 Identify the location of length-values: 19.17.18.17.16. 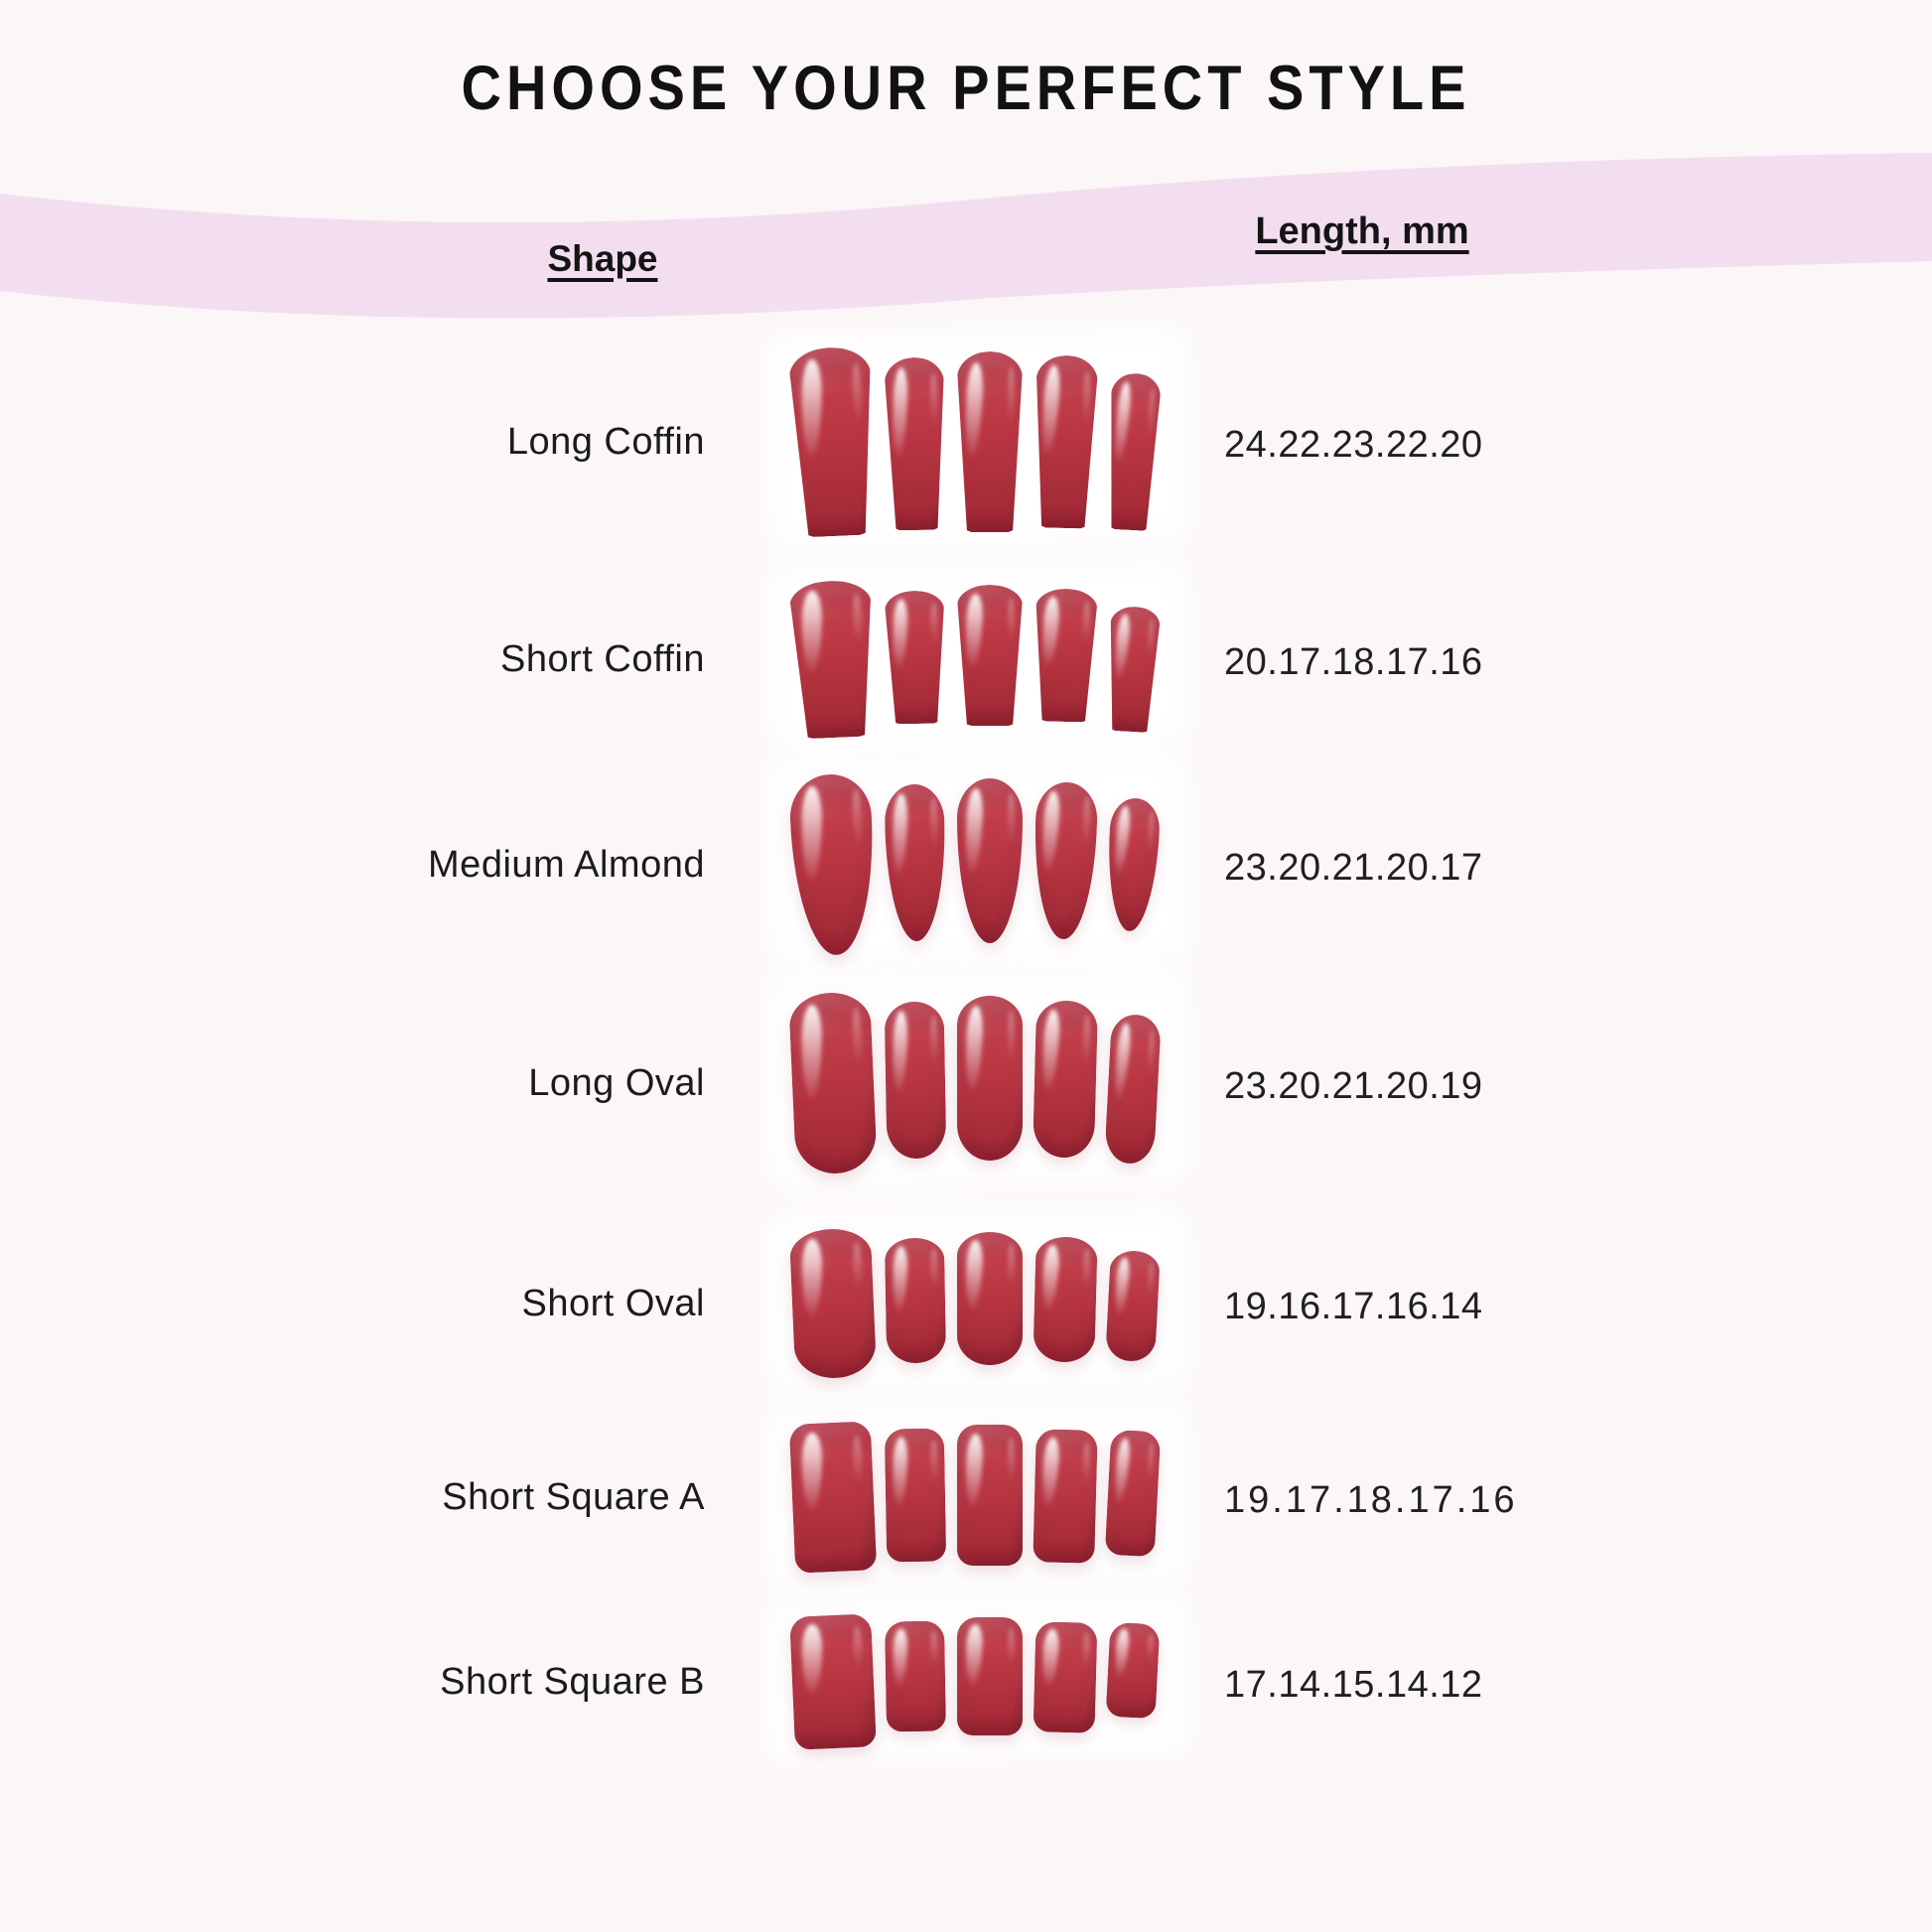
(1371, 1499).